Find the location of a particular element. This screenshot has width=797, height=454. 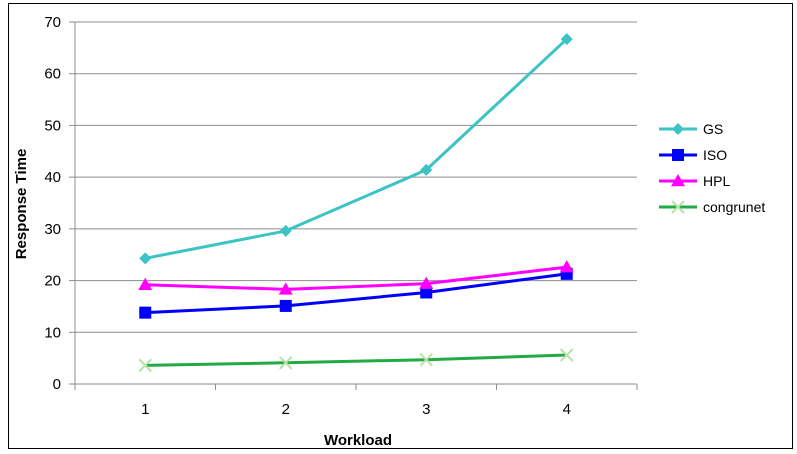

y-tick-label: 60 is located at coordinates (52, 74).